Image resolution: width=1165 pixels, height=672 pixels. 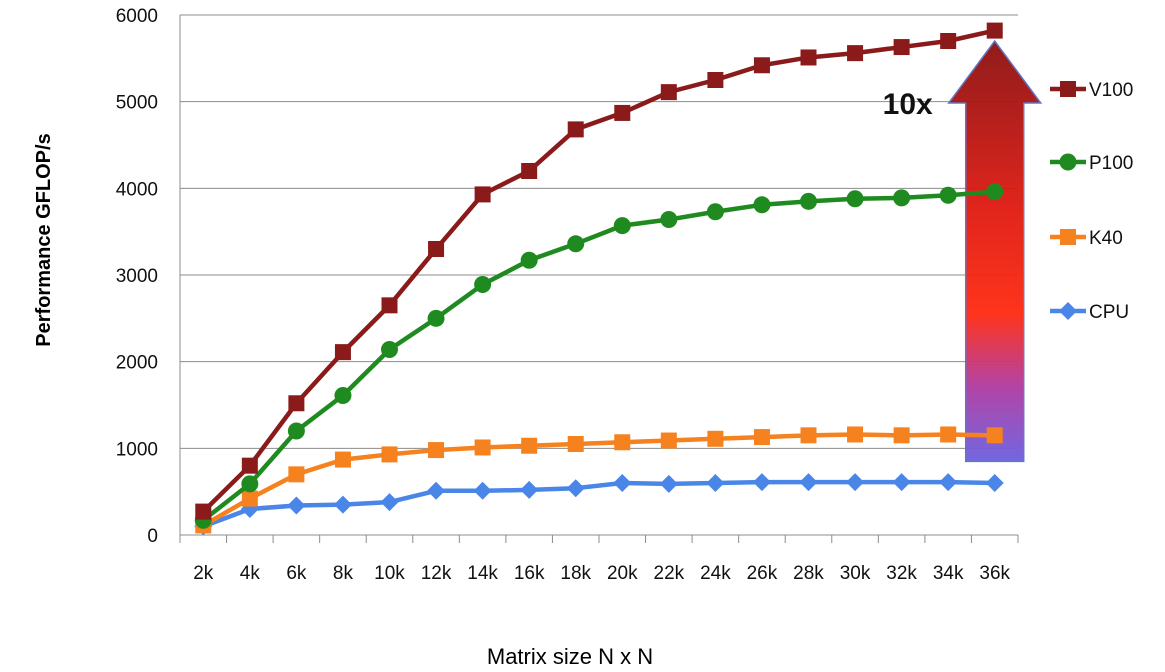 What do you see at coordinates (482, 573) in the screenshot?
I see `x-tick-label: 14k` at bounding box center [482, 573].